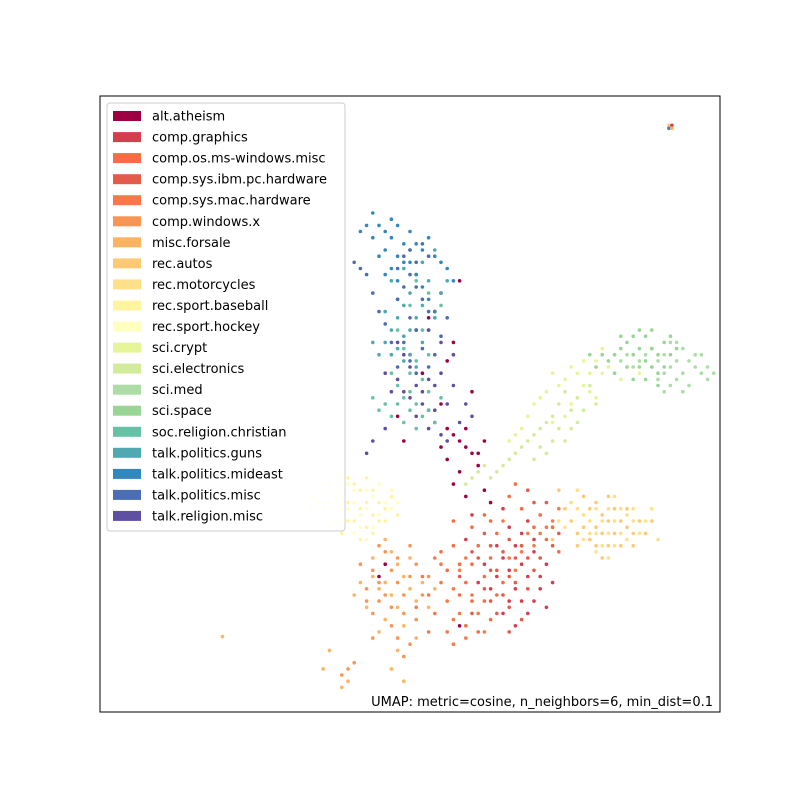  I want to click on legend-label-7: rec.autos, so click(182, 264).